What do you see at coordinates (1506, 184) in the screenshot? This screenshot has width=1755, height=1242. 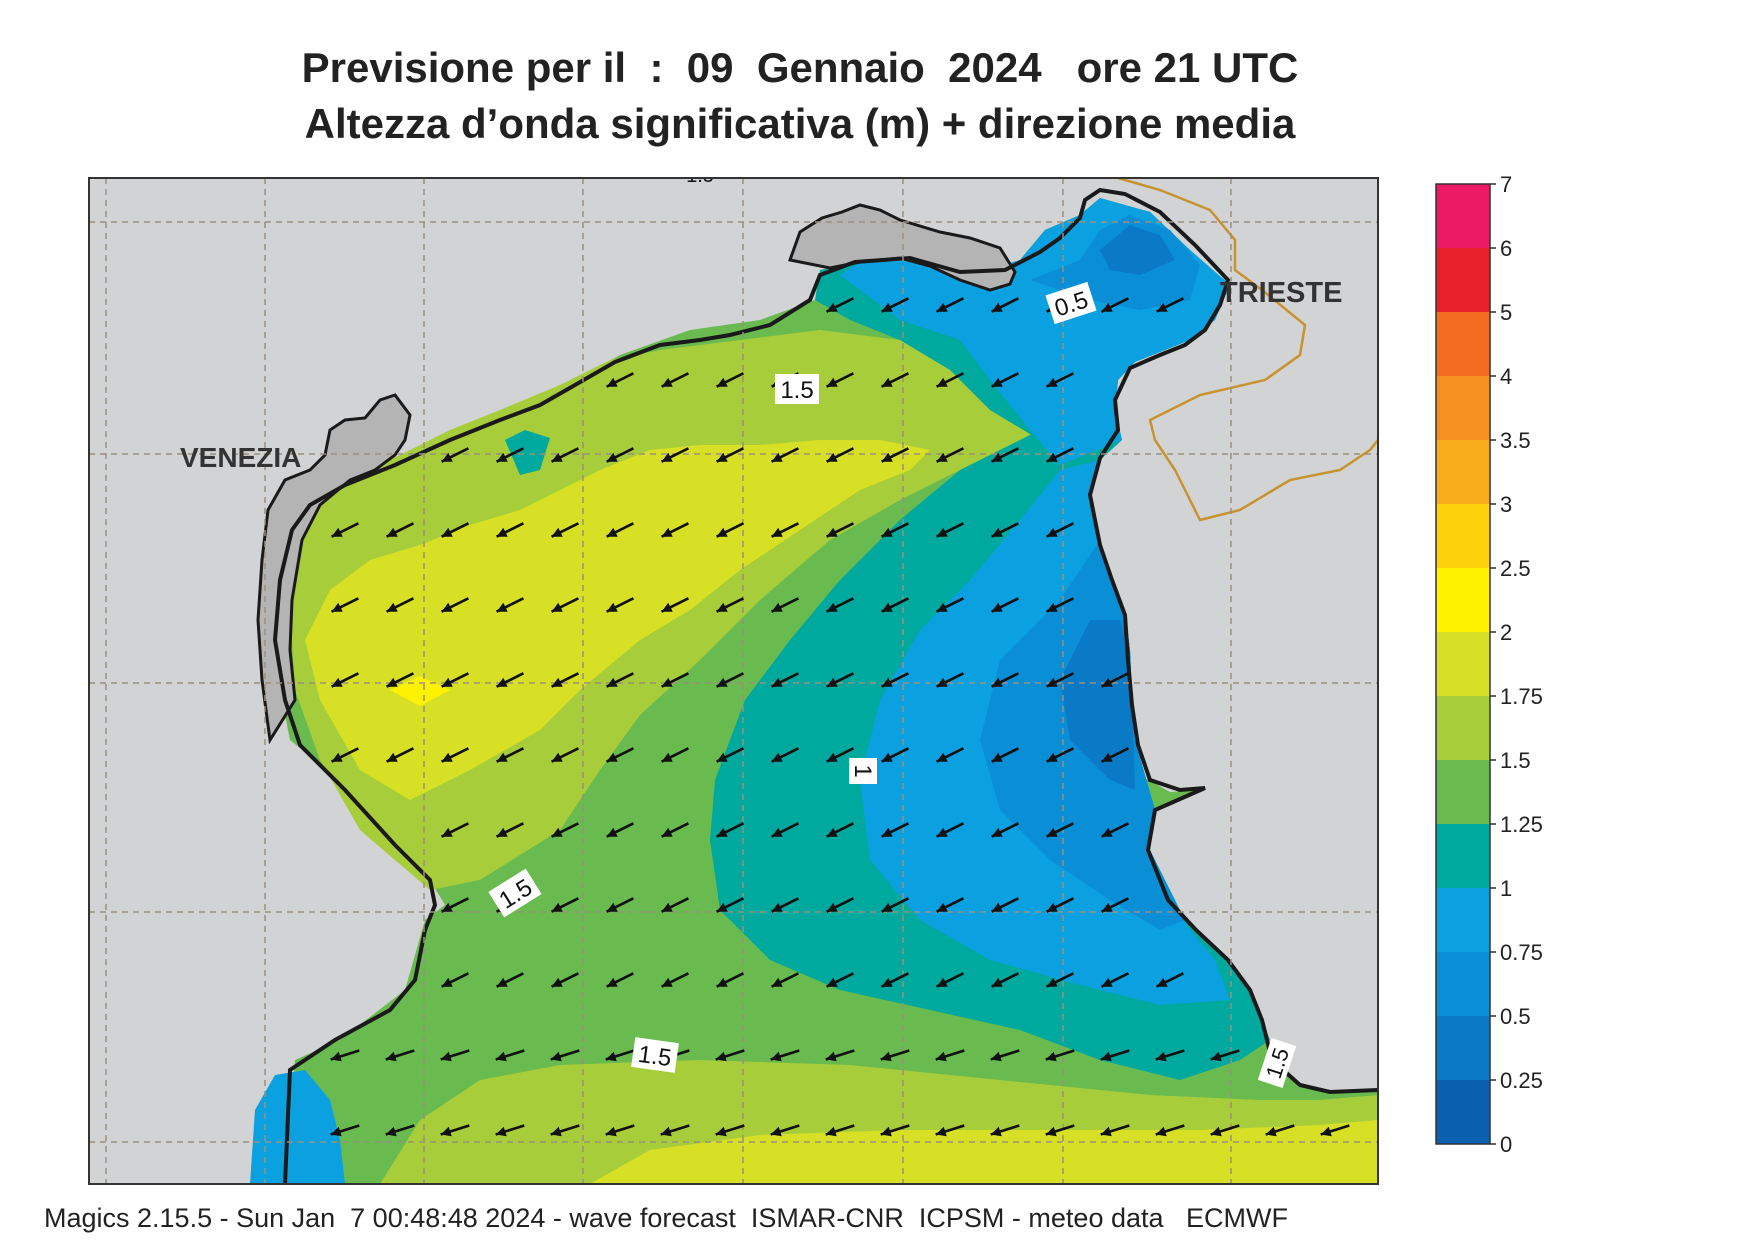 I see `colorbar-tick-label: 7` at bounding box center [1506, 184].